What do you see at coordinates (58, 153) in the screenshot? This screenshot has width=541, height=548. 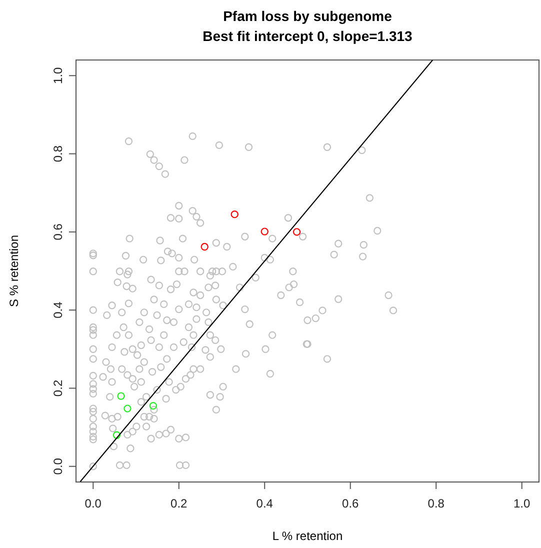 I see `y-tick-label: 0.8` at bounding box center [58, 153].